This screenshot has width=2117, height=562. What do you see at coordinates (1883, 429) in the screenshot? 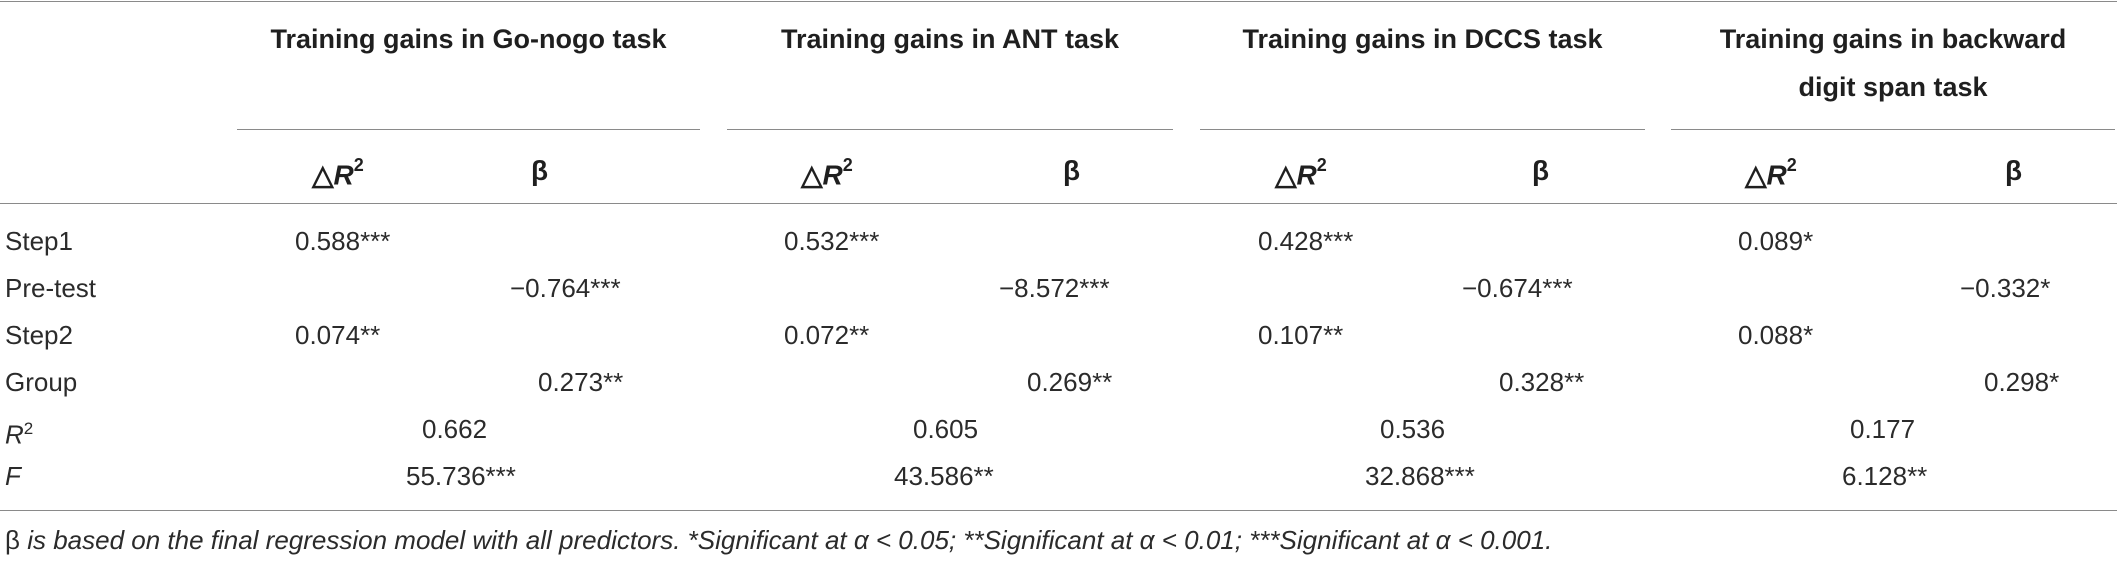
I see `cell-r2-backward-digit-span: 0.177` at bounding box center [1883, 429].